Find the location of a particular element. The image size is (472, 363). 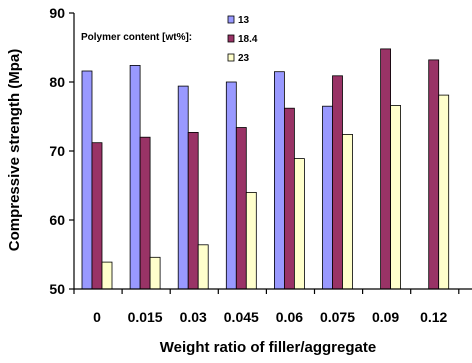

legend-label-18.4: 18.4 is located at coordinates (248, 39).